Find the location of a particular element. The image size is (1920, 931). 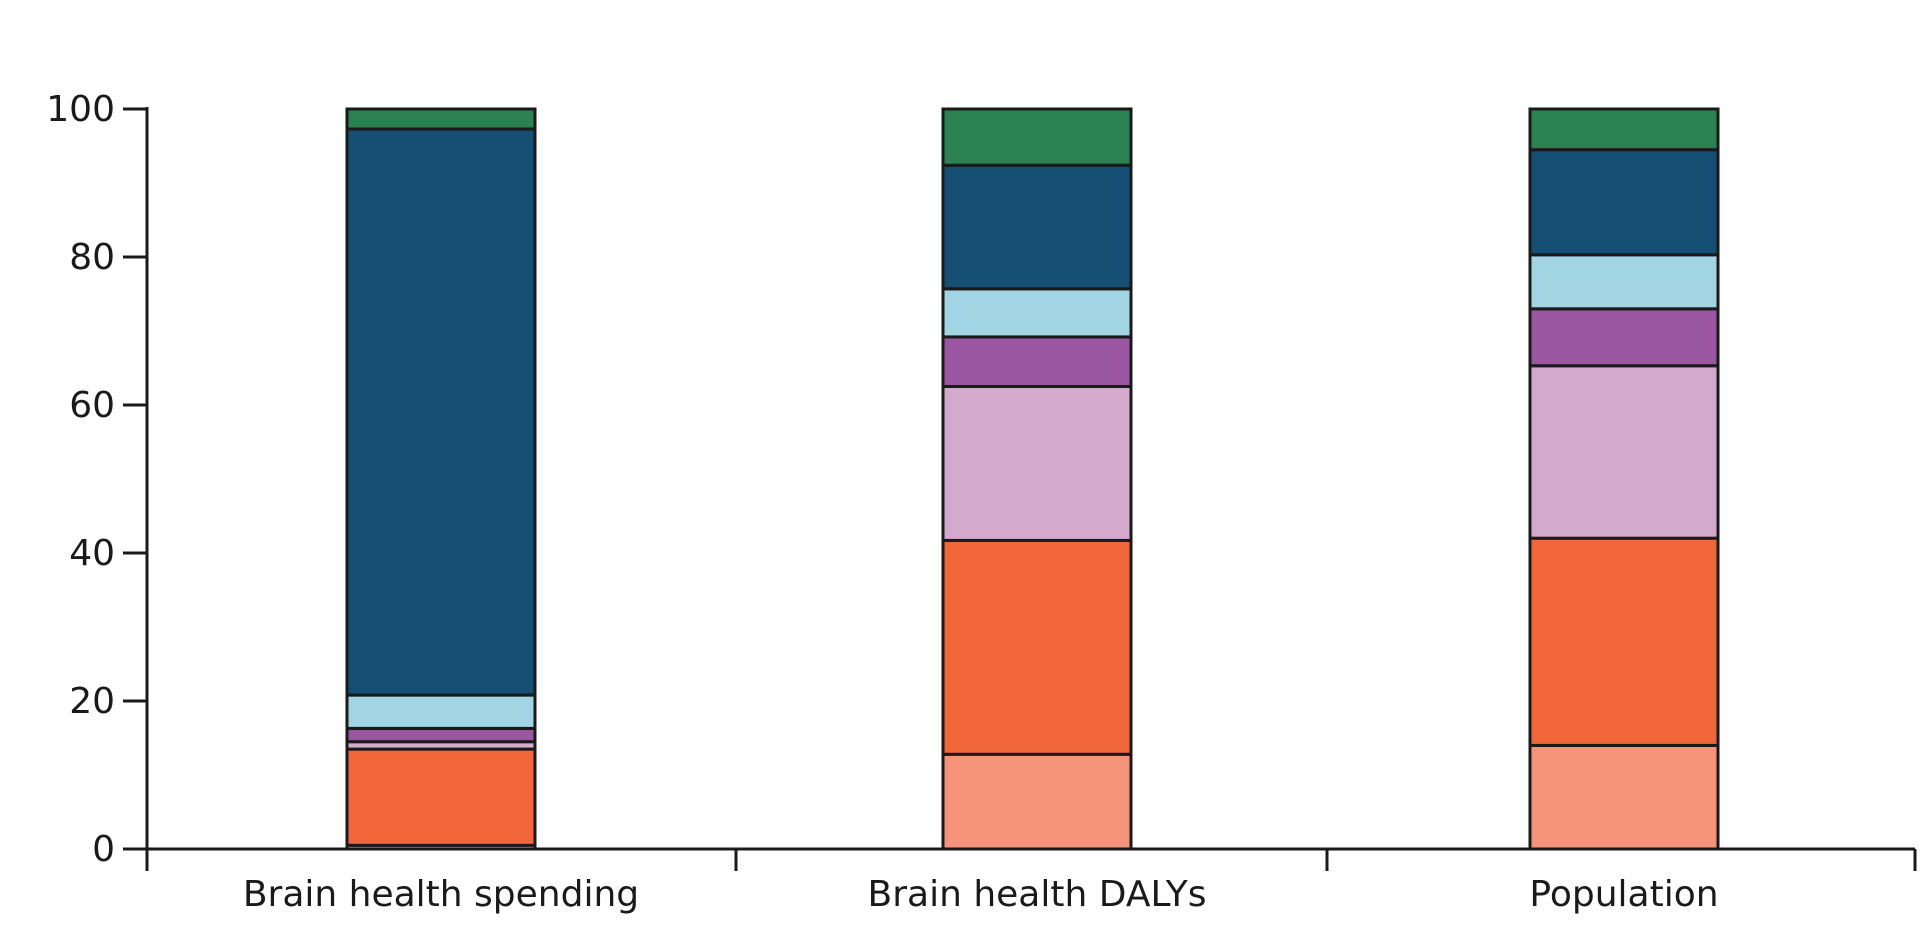

y-tick-label: 0 is located at coordinates (103, 849).